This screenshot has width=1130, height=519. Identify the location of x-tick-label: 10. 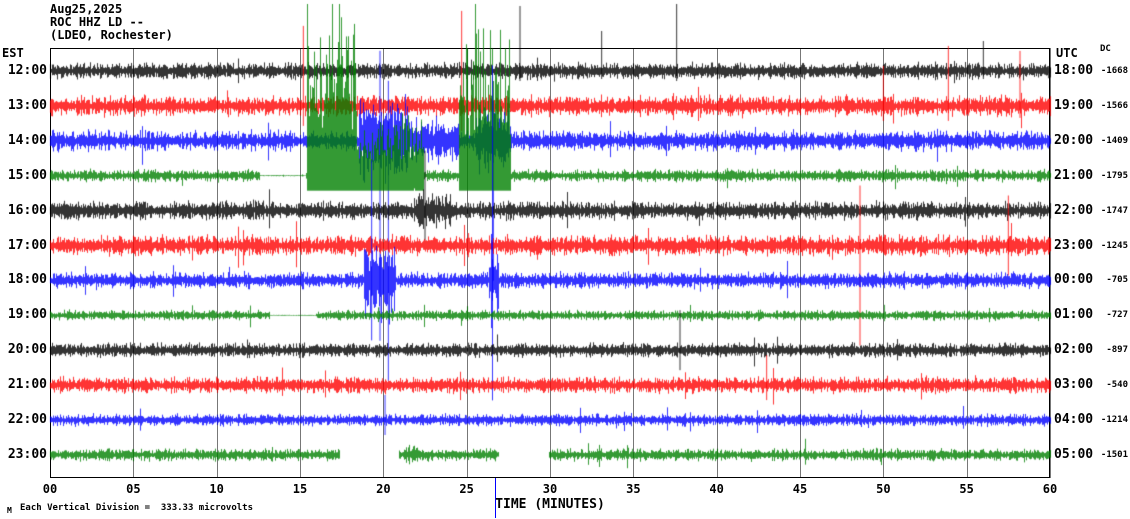
(216, 489).